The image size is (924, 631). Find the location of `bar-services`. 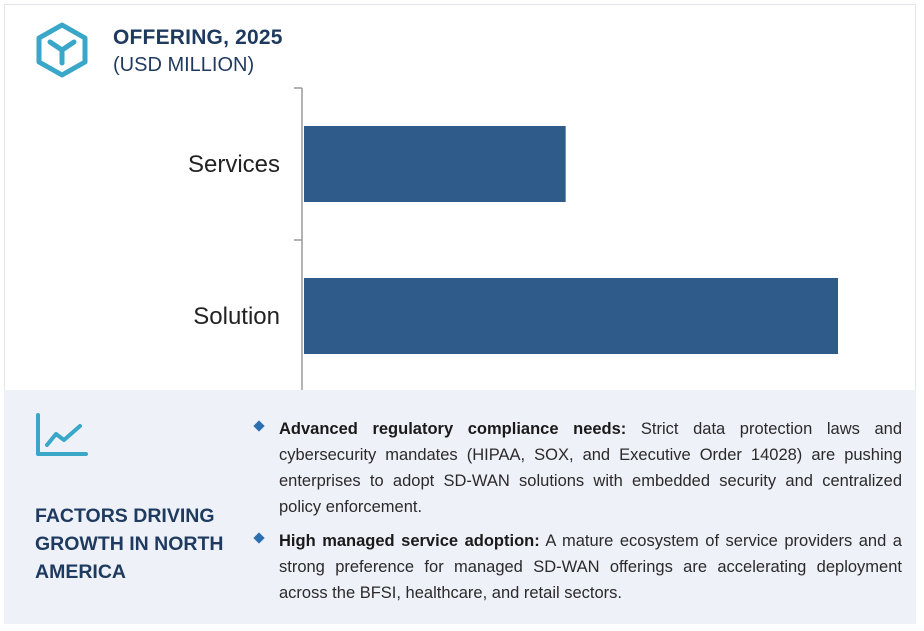

bar-services is located at coordinates (435, 164).